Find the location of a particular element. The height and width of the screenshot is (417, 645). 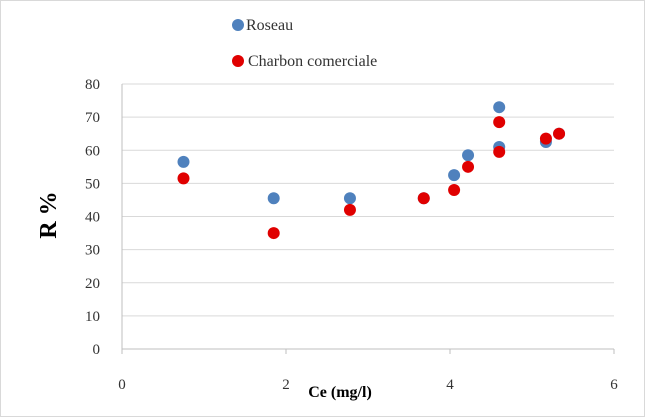

legend-item-charbon: Charbon comerciale is located at coordinates (304, 61).